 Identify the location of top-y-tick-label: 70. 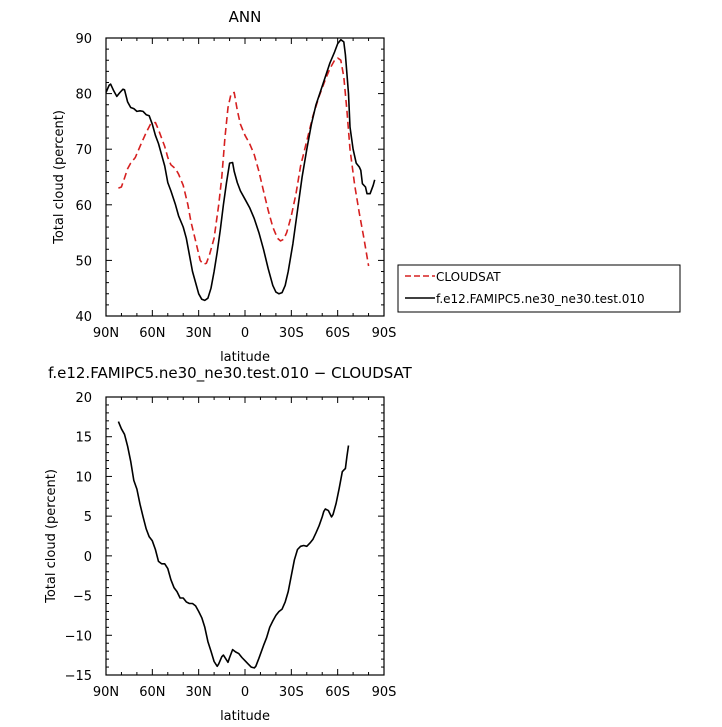
(83, 150).